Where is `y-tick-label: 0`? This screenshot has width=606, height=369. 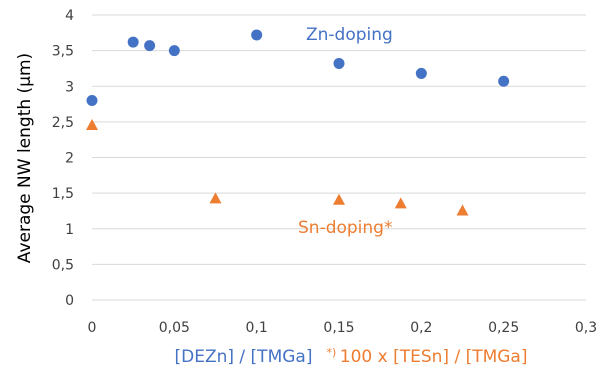
y-tick-label: 0 is located at coordinates (69, 301).